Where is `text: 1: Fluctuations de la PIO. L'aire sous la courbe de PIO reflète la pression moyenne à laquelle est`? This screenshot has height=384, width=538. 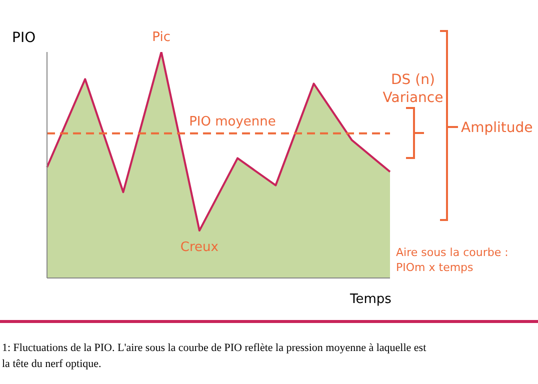
text: 1: Fluctuations de la PIO. L'aire sous la courbe de PIO reflète la pression moyenne à laquelle est is located at coordinates (214, 348).